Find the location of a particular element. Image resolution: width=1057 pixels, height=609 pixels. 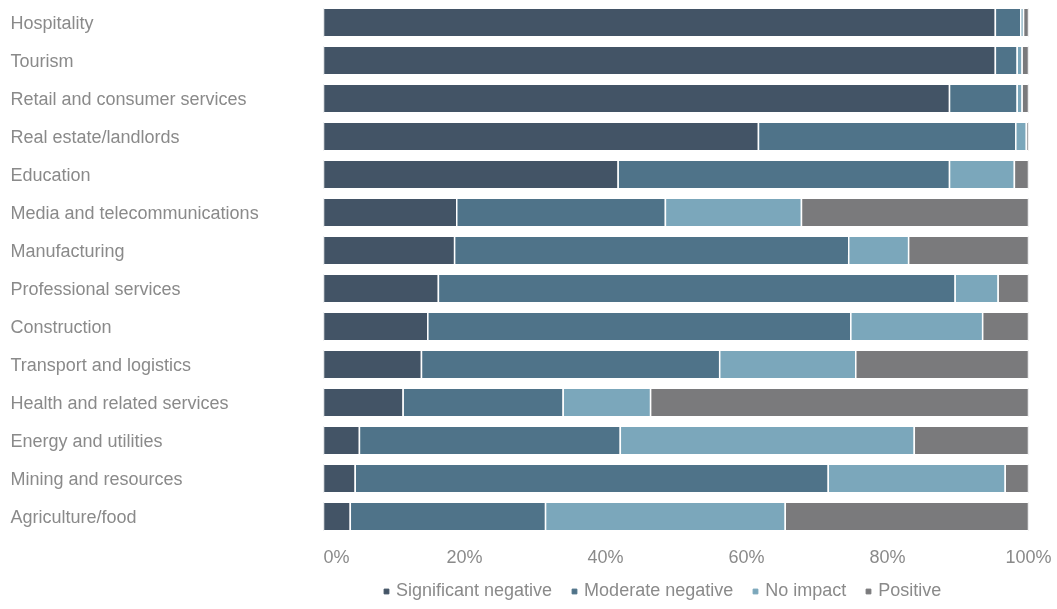

legend-label: No impact is located at coordinates (806, 590).